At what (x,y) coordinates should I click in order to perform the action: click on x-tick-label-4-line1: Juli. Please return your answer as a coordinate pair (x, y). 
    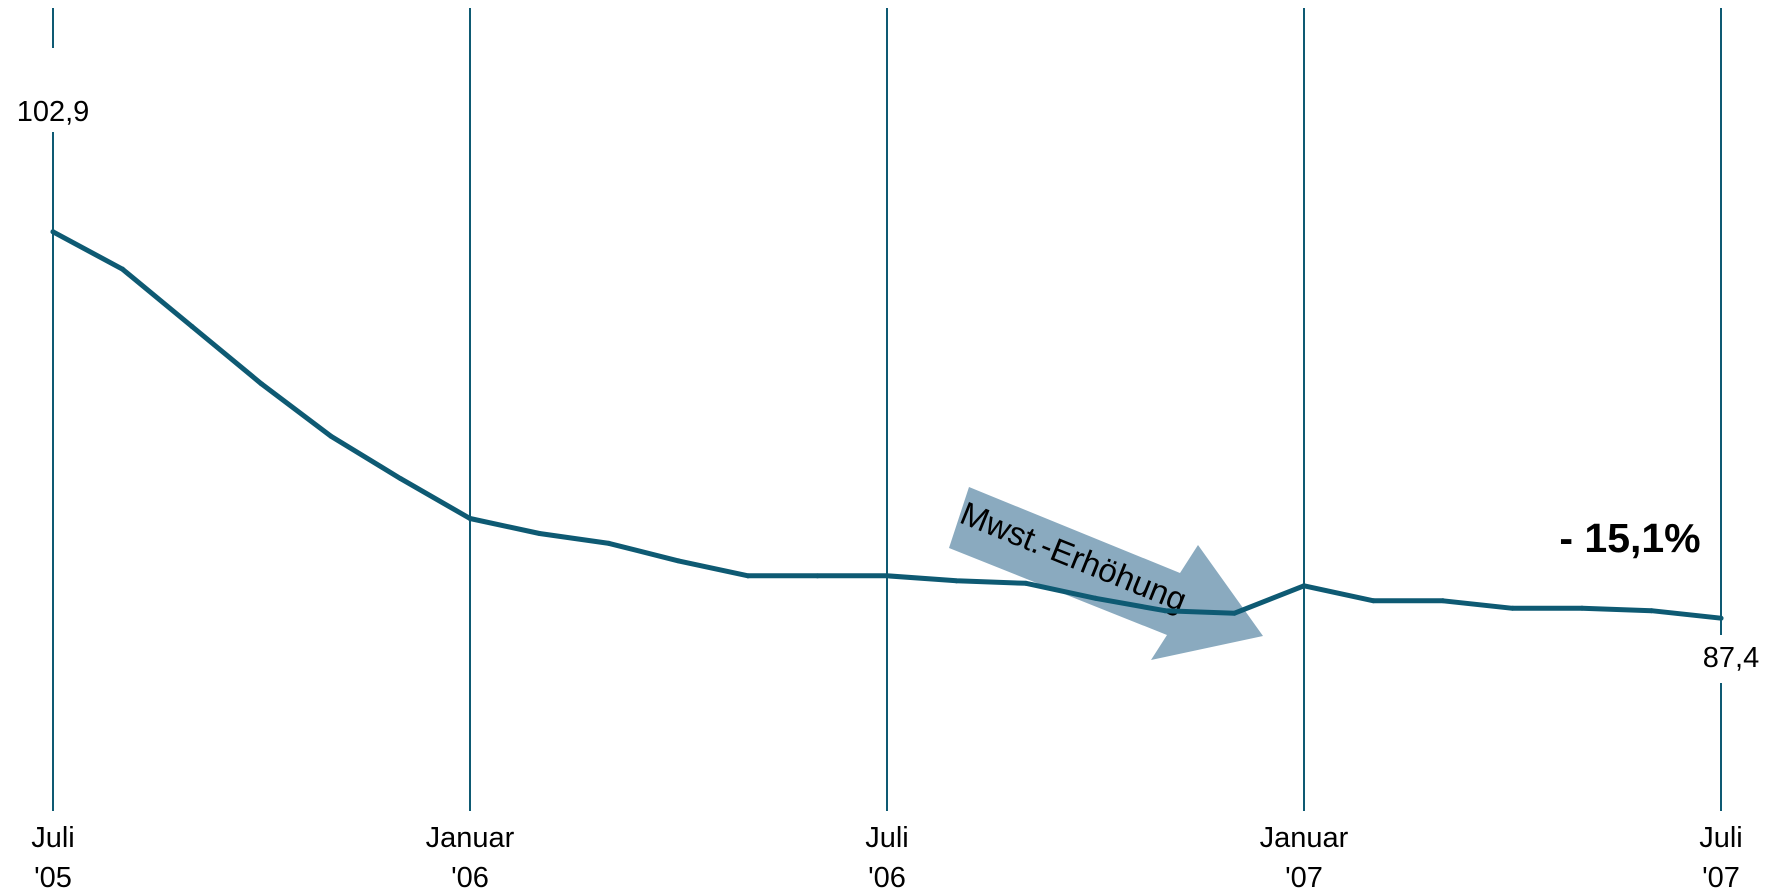
    Looking at the image, I should click on (1721, 838).